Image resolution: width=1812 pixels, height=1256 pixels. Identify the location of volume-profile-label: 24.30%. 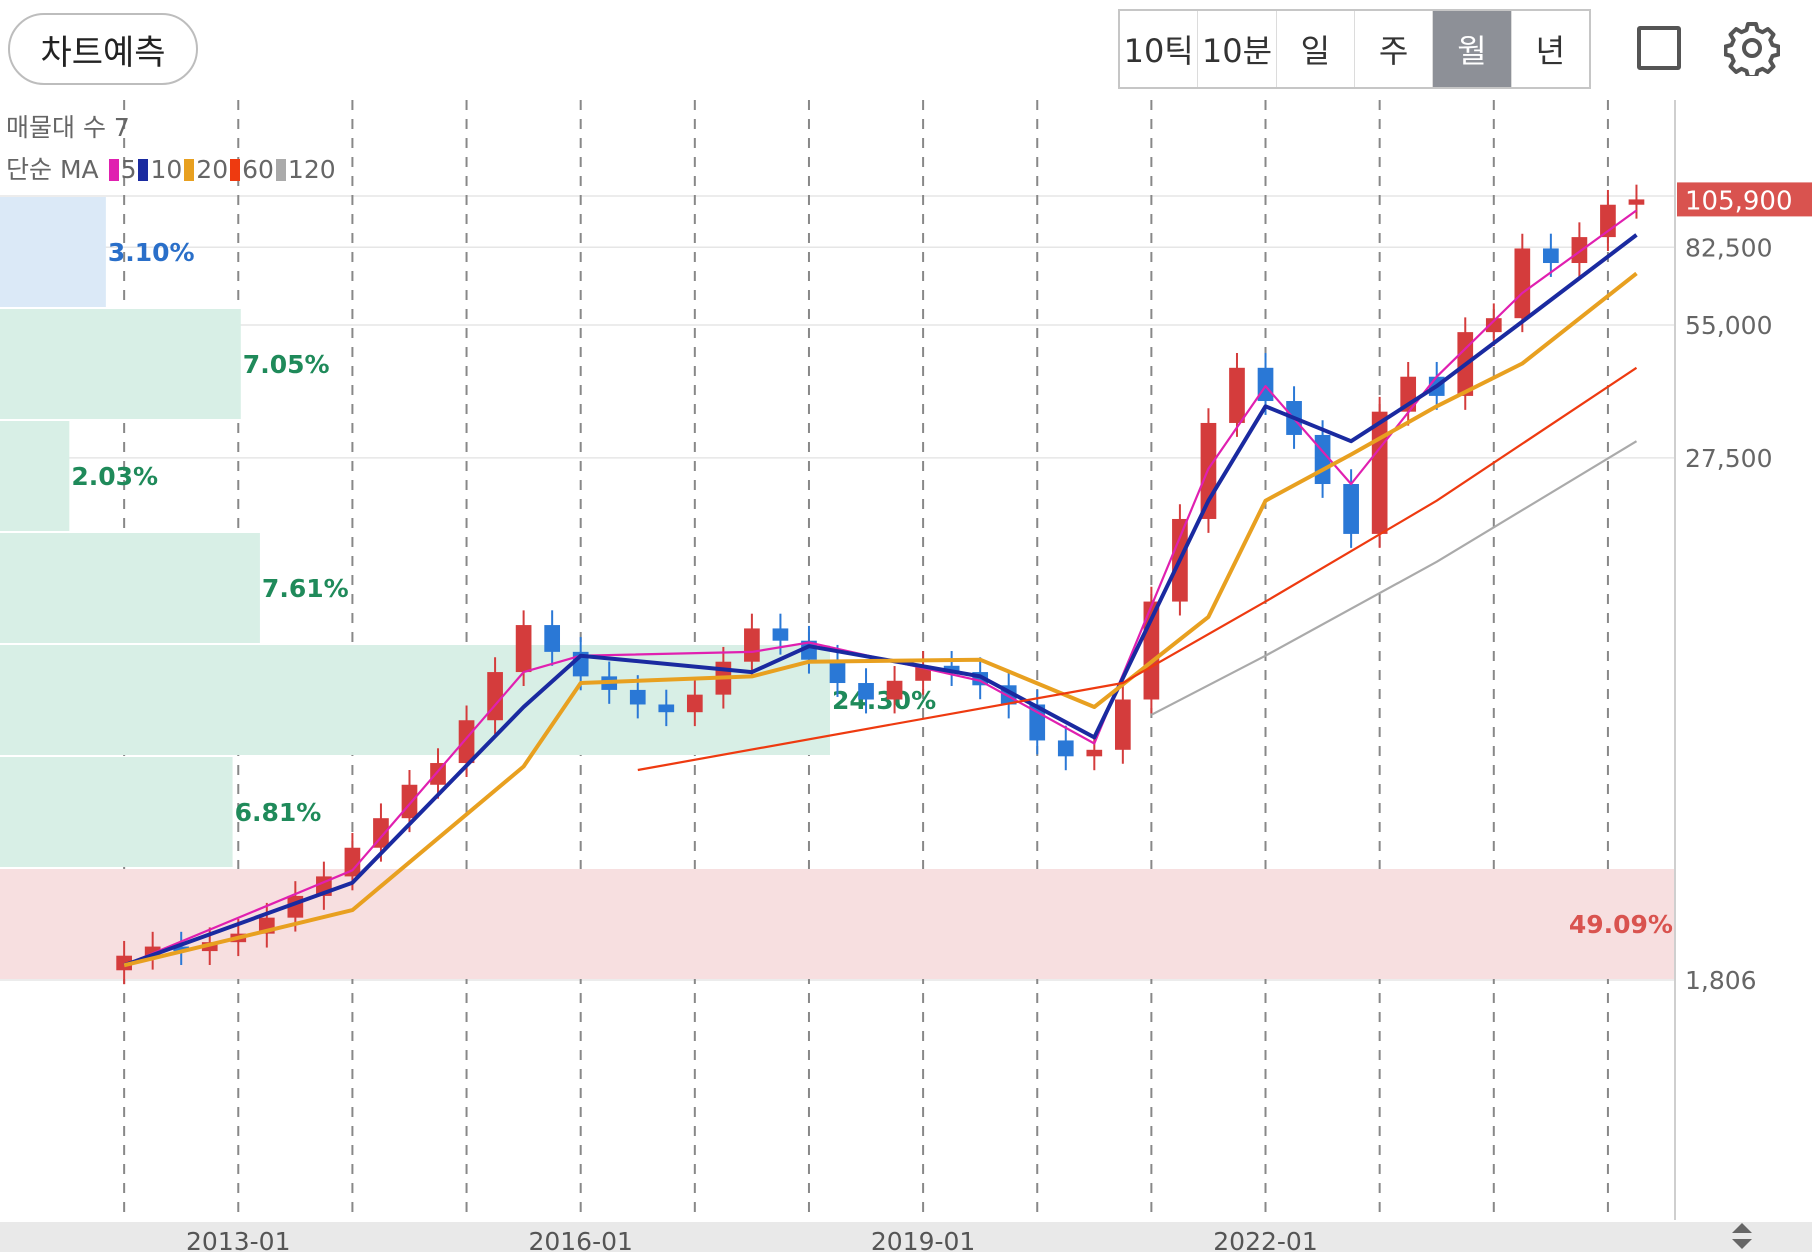
(884, 700).